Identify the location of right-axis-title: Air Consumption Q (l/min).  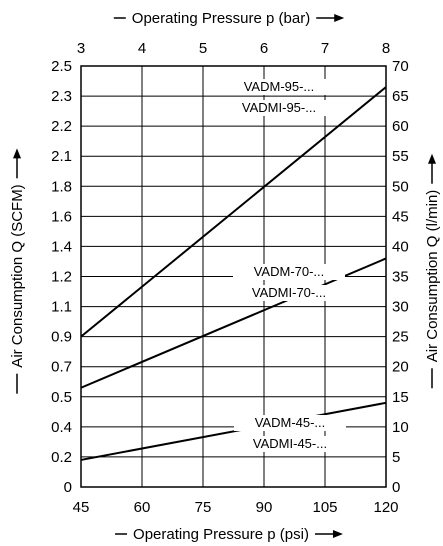
(432, 271).